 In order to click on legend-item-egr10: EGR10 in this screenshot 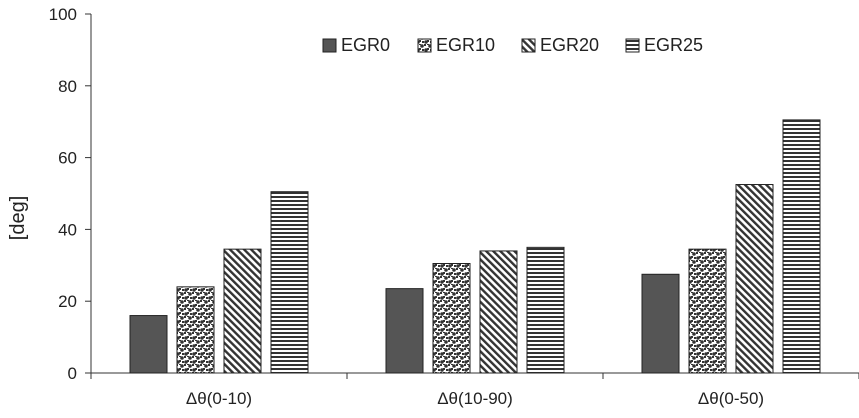, I will do `click(456, 45)`.